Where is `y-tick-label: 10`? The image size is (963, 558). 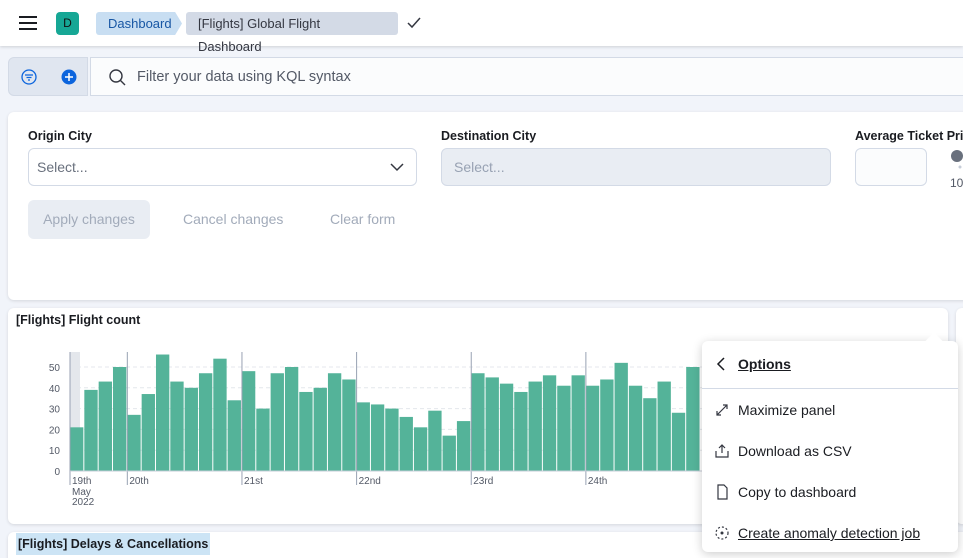 y-tick-label: 10 is located at coordinates (55, 451).